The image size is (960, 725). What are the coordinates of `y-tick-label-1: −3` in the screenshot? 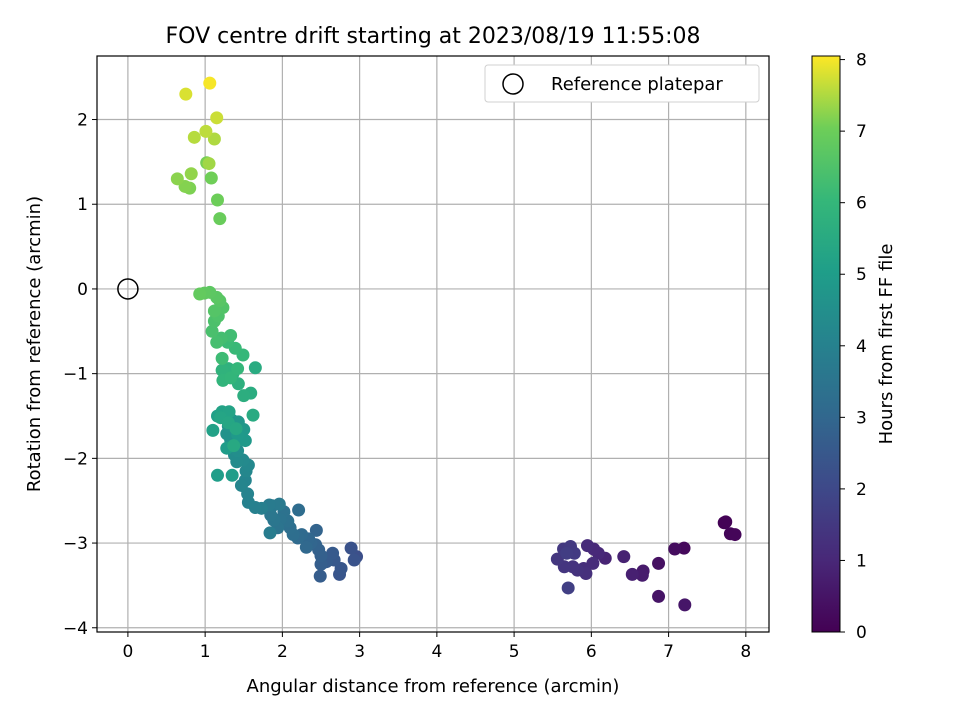 It's located at (75, 544).